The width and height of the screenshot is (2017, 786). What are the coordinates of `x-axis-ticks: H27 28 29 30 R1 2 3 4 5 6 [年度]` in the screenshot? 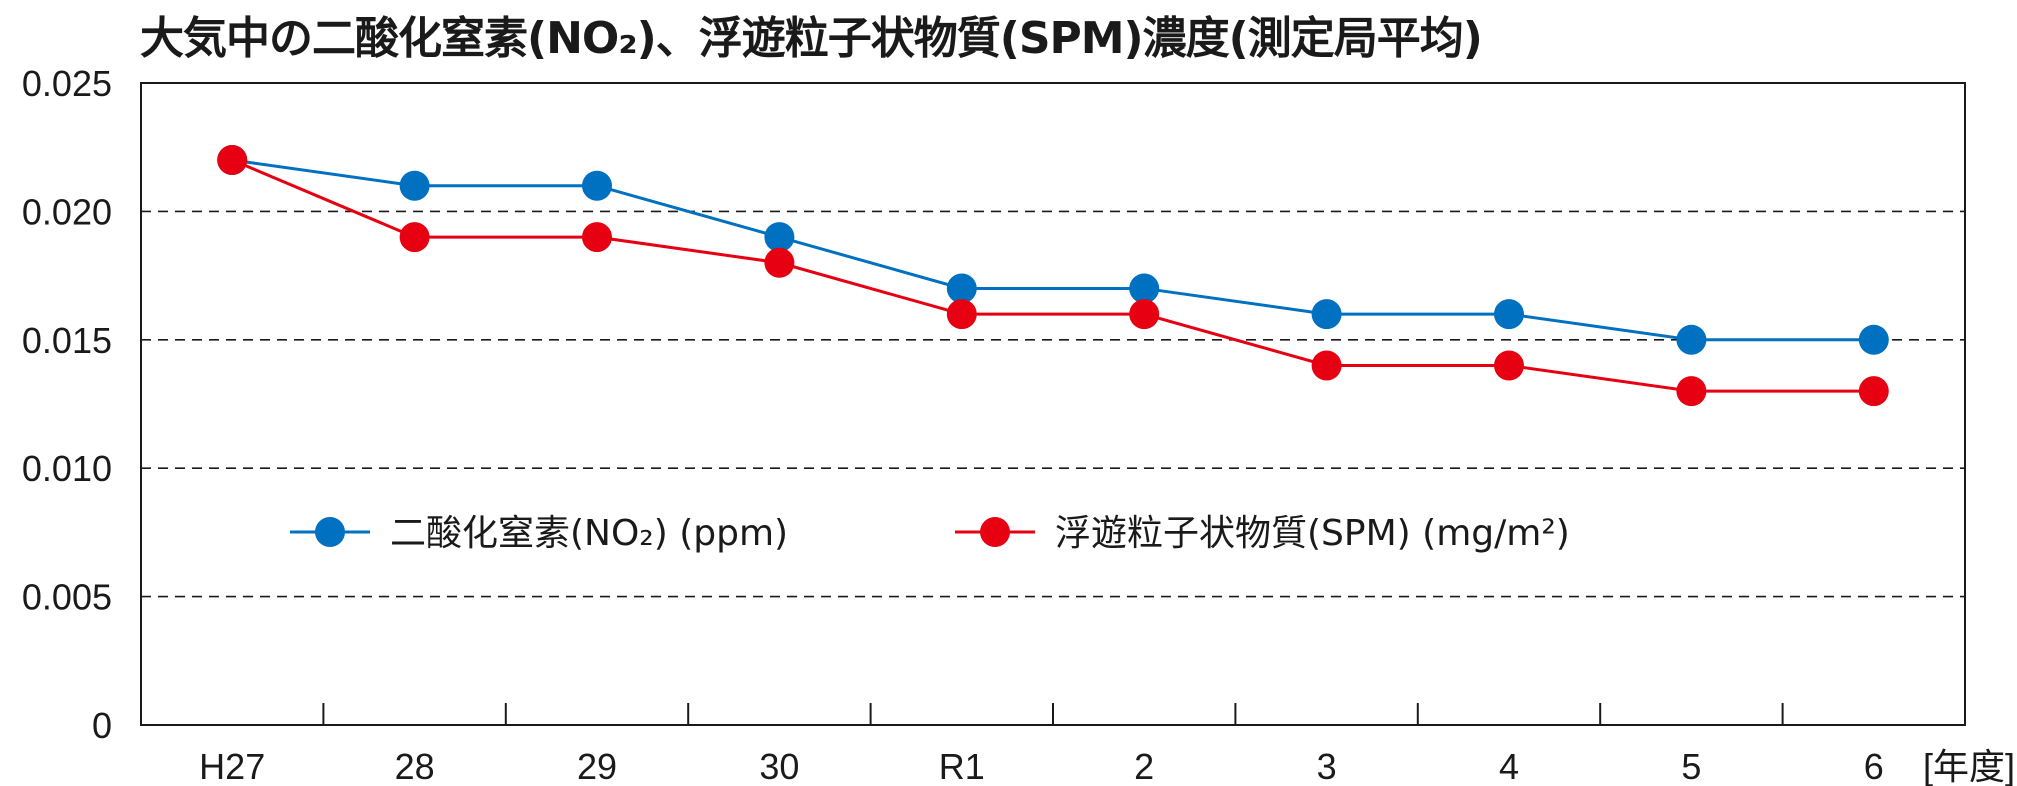 It's located at (1107, 744).